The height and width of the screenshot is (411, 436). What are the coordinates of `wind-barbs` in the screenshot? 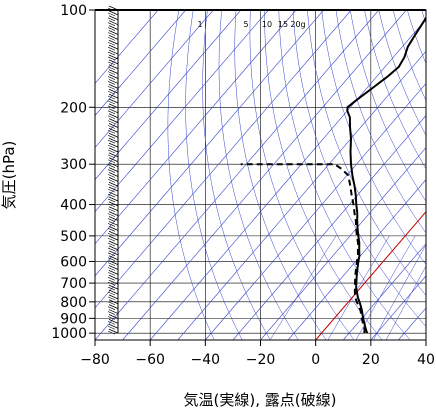 It's located at (113, 170).